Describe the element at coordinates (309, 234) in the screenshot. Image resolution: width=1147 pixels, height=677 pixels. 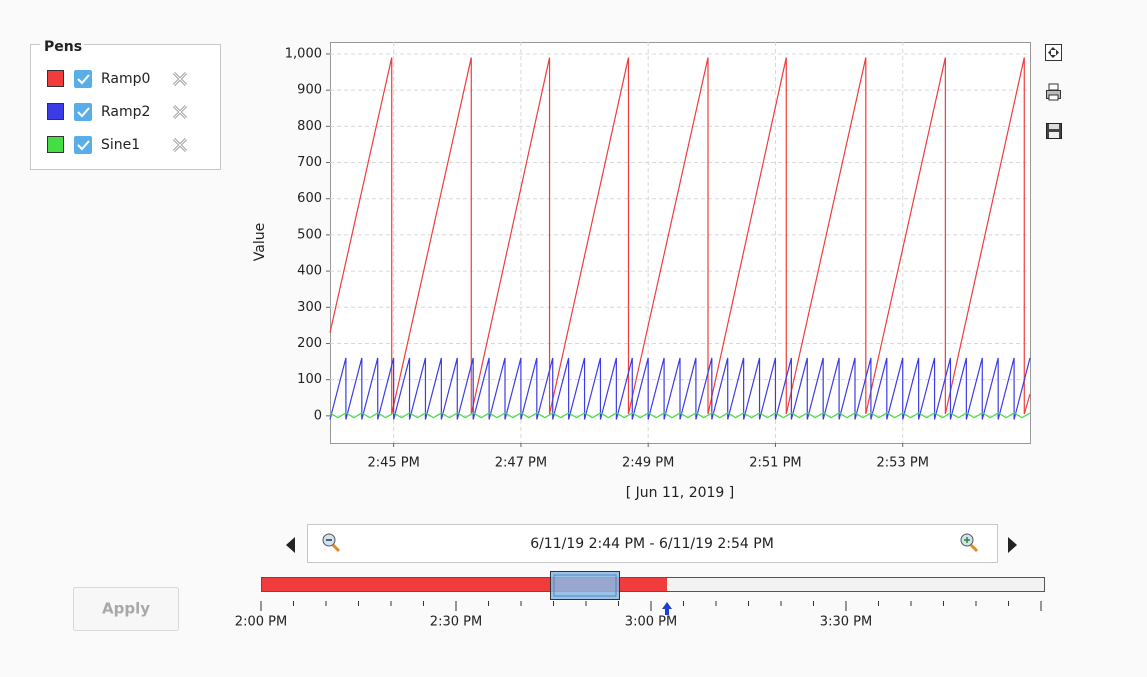
I see `y-tick-label: 500` at that location.